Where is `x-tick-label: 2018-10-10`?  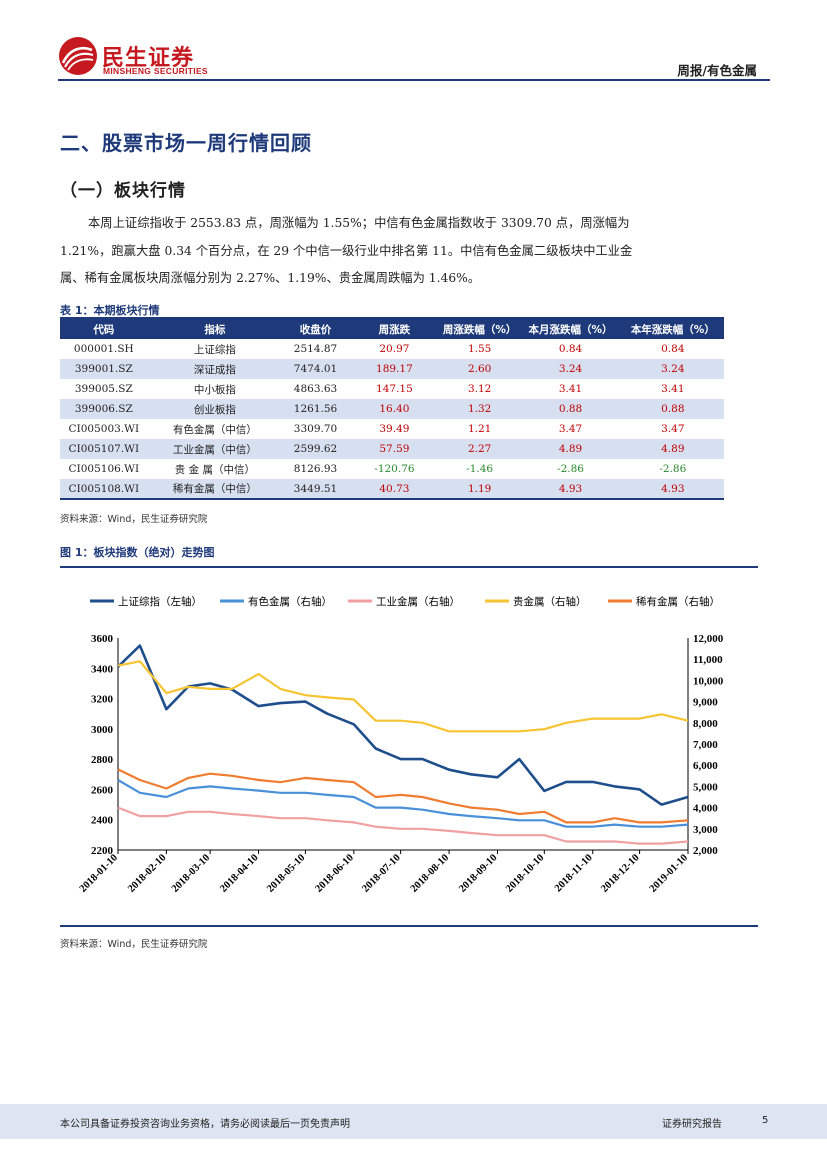
x-tick-label: 2018-10-10 is located at coordinates (525, 873).